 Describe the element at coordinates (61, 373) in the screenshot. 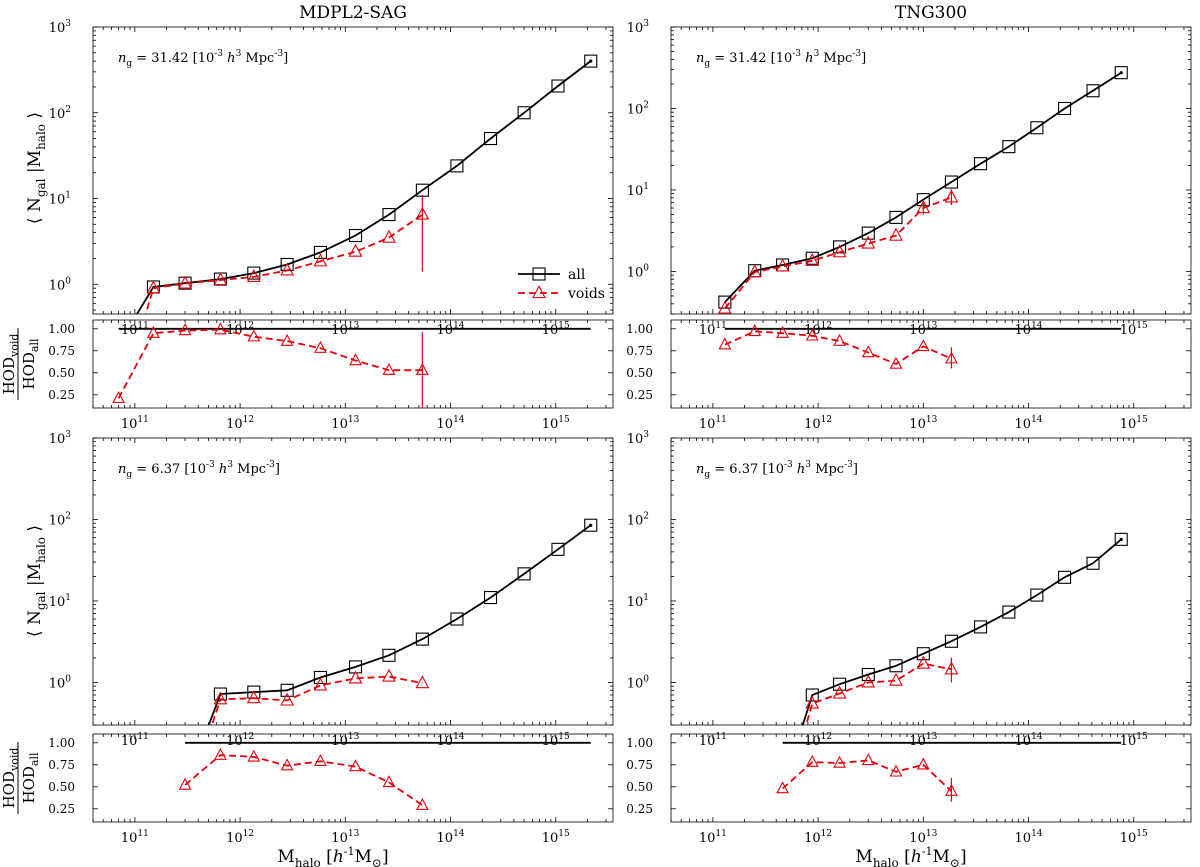

I see `y-tick-label: 0.50` at that location.